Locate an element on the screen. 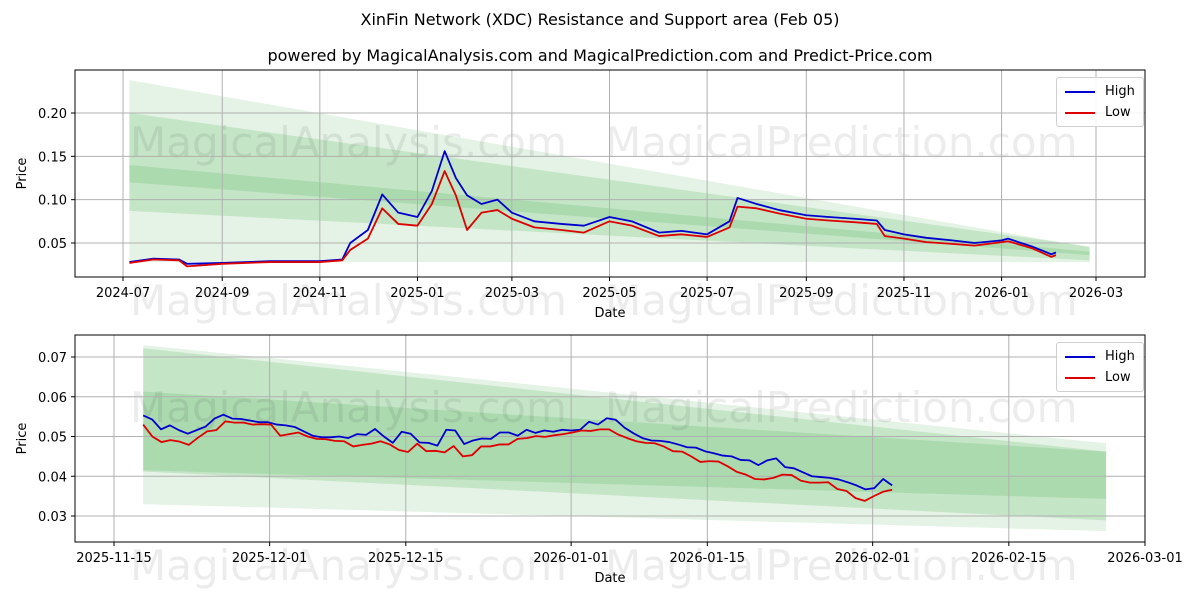  top-legend: High Low is located at coordinates (1100, 102).